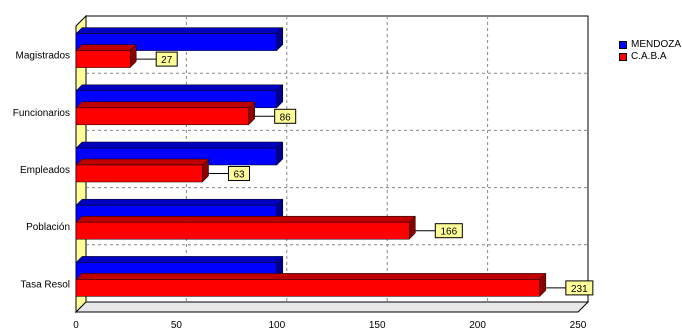 The height and width of the screenshot is (335, 682). Describe the element at coordinates (45, 284) in the screenshot. I see `category-label: Tasa Resol` at that location.